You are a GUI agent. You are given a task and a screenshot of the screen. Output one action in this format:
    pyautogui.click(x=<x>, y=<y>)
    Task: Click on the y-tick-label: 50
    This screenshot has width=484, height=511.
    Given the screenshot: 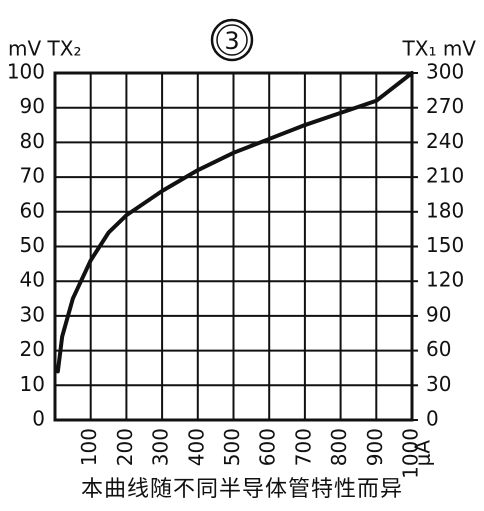 What is the action you would take?
    pyautogui.click(x=32, y=245)
    